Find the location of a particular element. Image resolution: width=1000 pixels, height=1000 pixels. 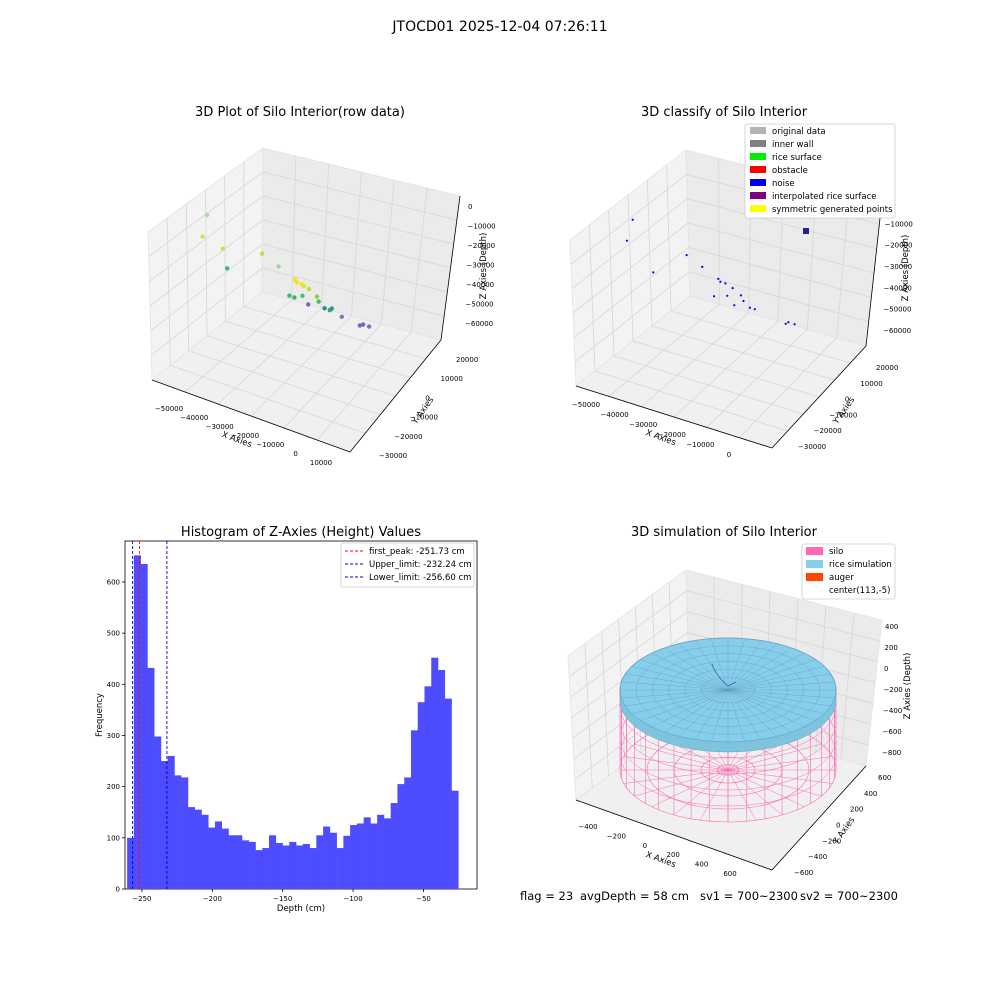

panel3-x-label: Depth (cm) is located at coordinates (301, 909).